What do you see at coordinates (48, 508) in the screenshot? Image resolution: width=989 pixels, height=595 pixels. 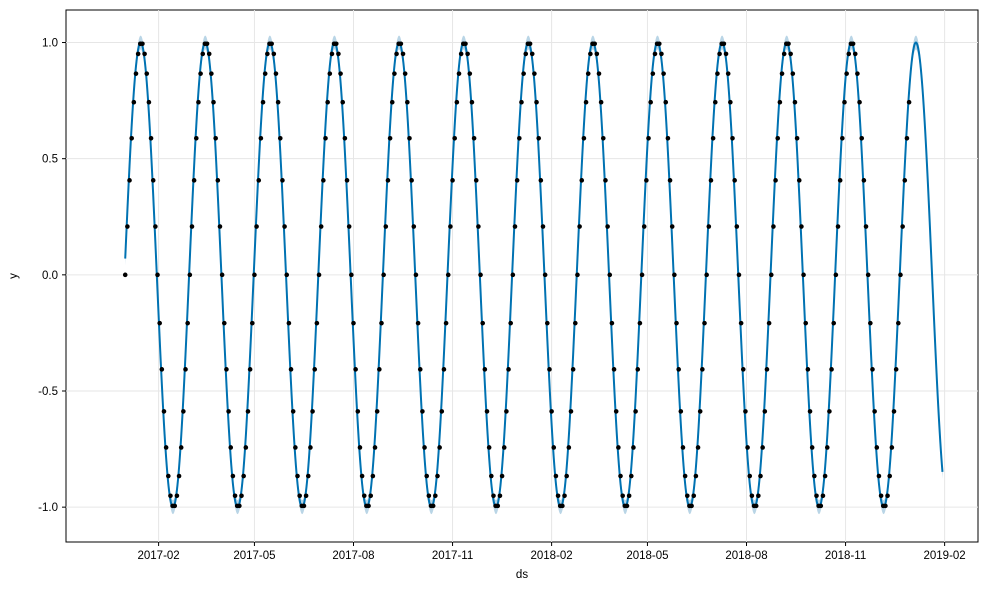 I see `y-tick-label: -1.0` at bounding box center [48, 508].